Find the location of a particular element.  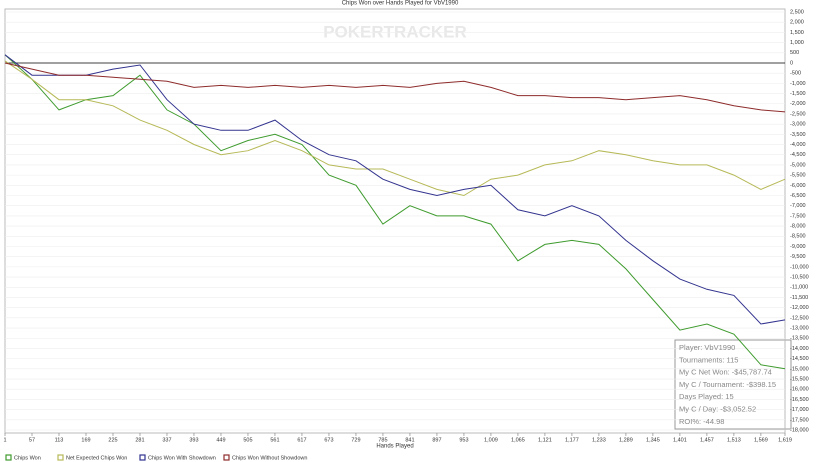

y-tick-label: -11,000 is located at coordinates (799, 288).